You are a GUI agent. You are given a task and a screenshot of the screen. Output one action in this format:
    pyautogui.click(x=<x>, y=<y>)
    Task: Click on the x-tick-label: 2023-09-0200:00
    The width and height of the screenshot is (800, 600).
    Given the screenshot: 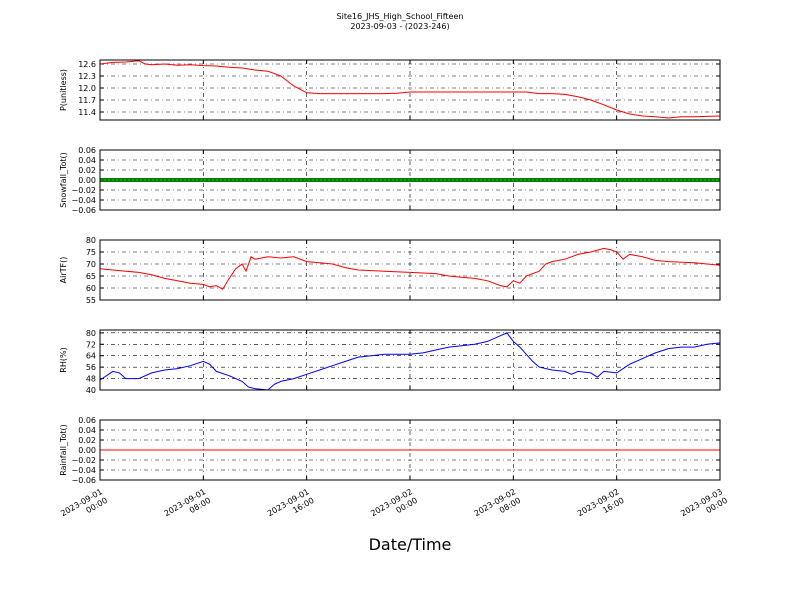 What is the action you would take?
    pyautogui.click(x=394, y=507)
    